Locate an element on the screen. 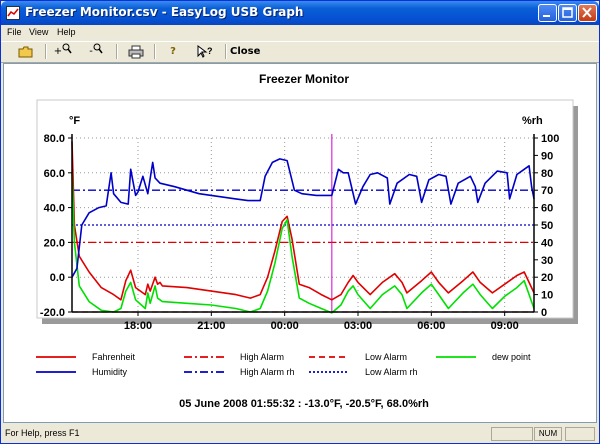  legend-label: Low Alarm is located at coordinates (386, 357).